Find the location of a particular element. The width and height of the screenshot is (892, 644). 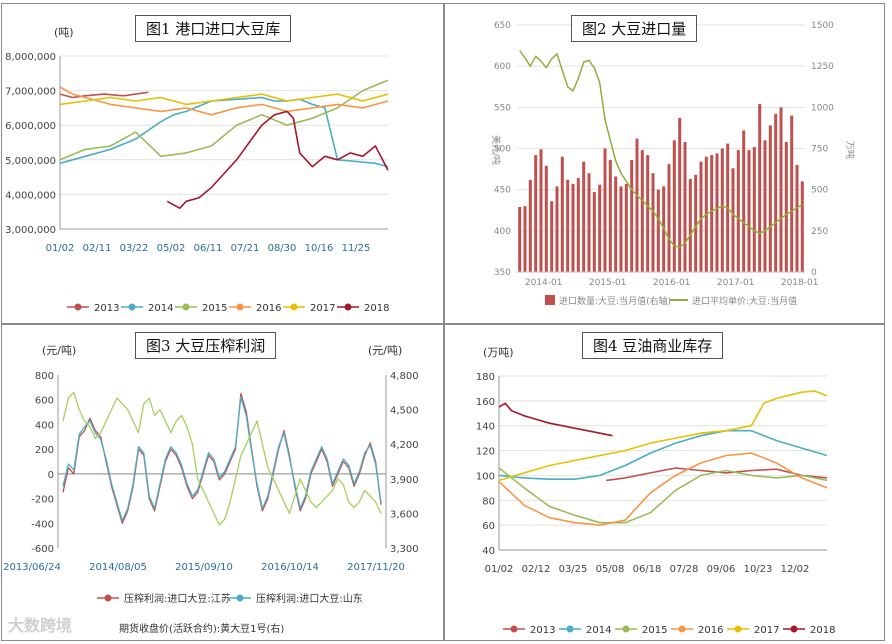

y-tick-label: 4,000,000 is located at coordinates (30, 195).